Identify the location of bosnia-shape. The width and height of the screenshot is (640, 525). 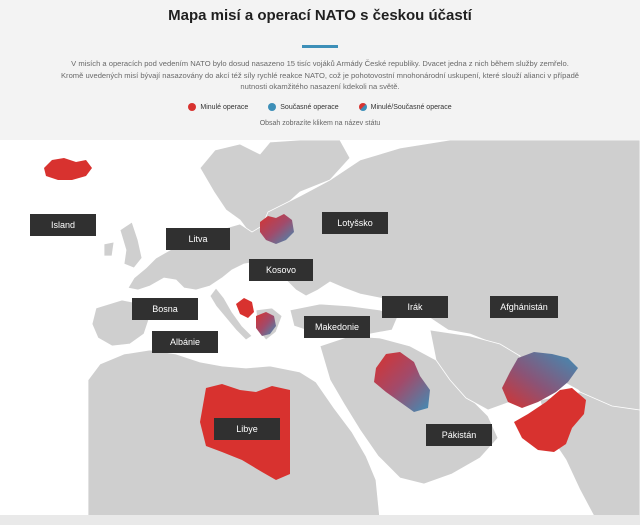
(245, 308).